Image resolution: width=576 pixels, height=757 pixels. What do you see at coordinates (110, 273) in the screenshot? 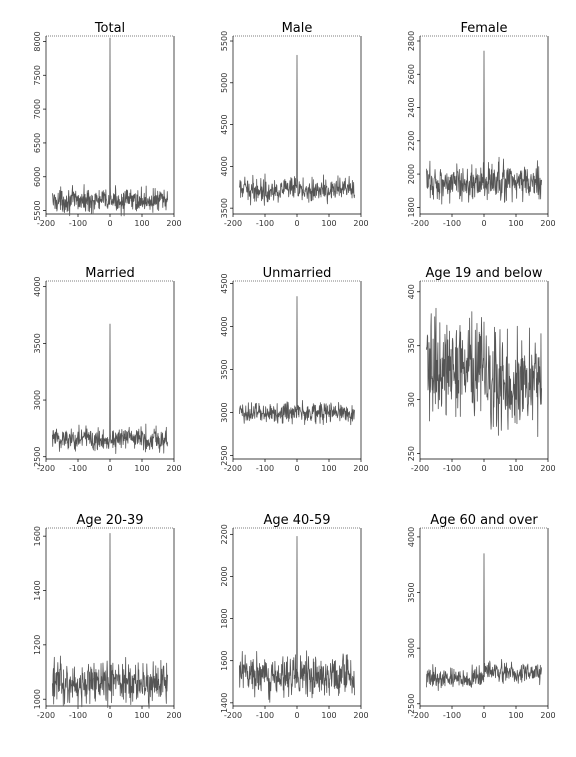
I see `panel-title: Married` at bounding box center [110, 273].